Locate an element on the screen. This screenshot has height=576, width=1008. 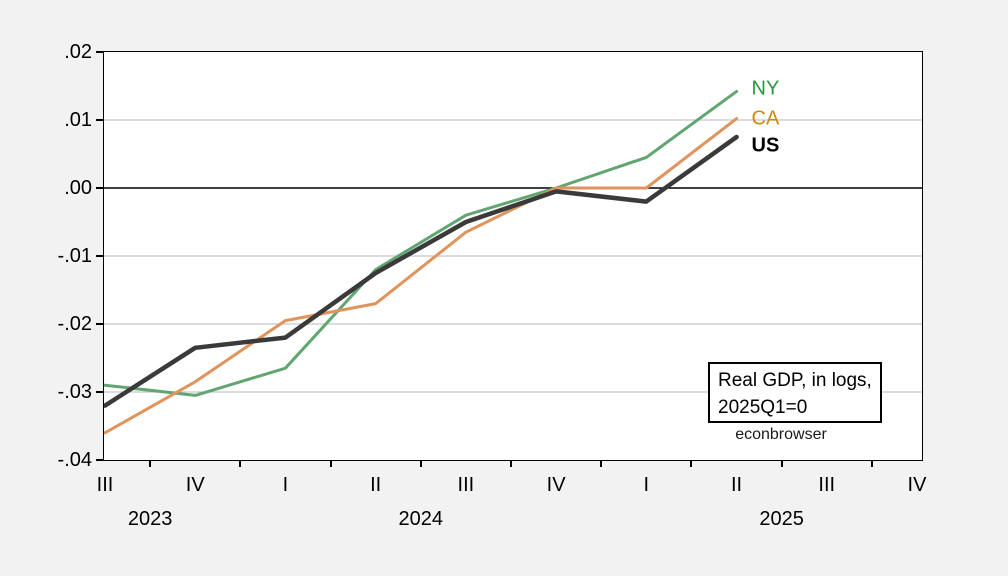
y-axis-tick-label: -.04 is located at coordinates (74, 460).